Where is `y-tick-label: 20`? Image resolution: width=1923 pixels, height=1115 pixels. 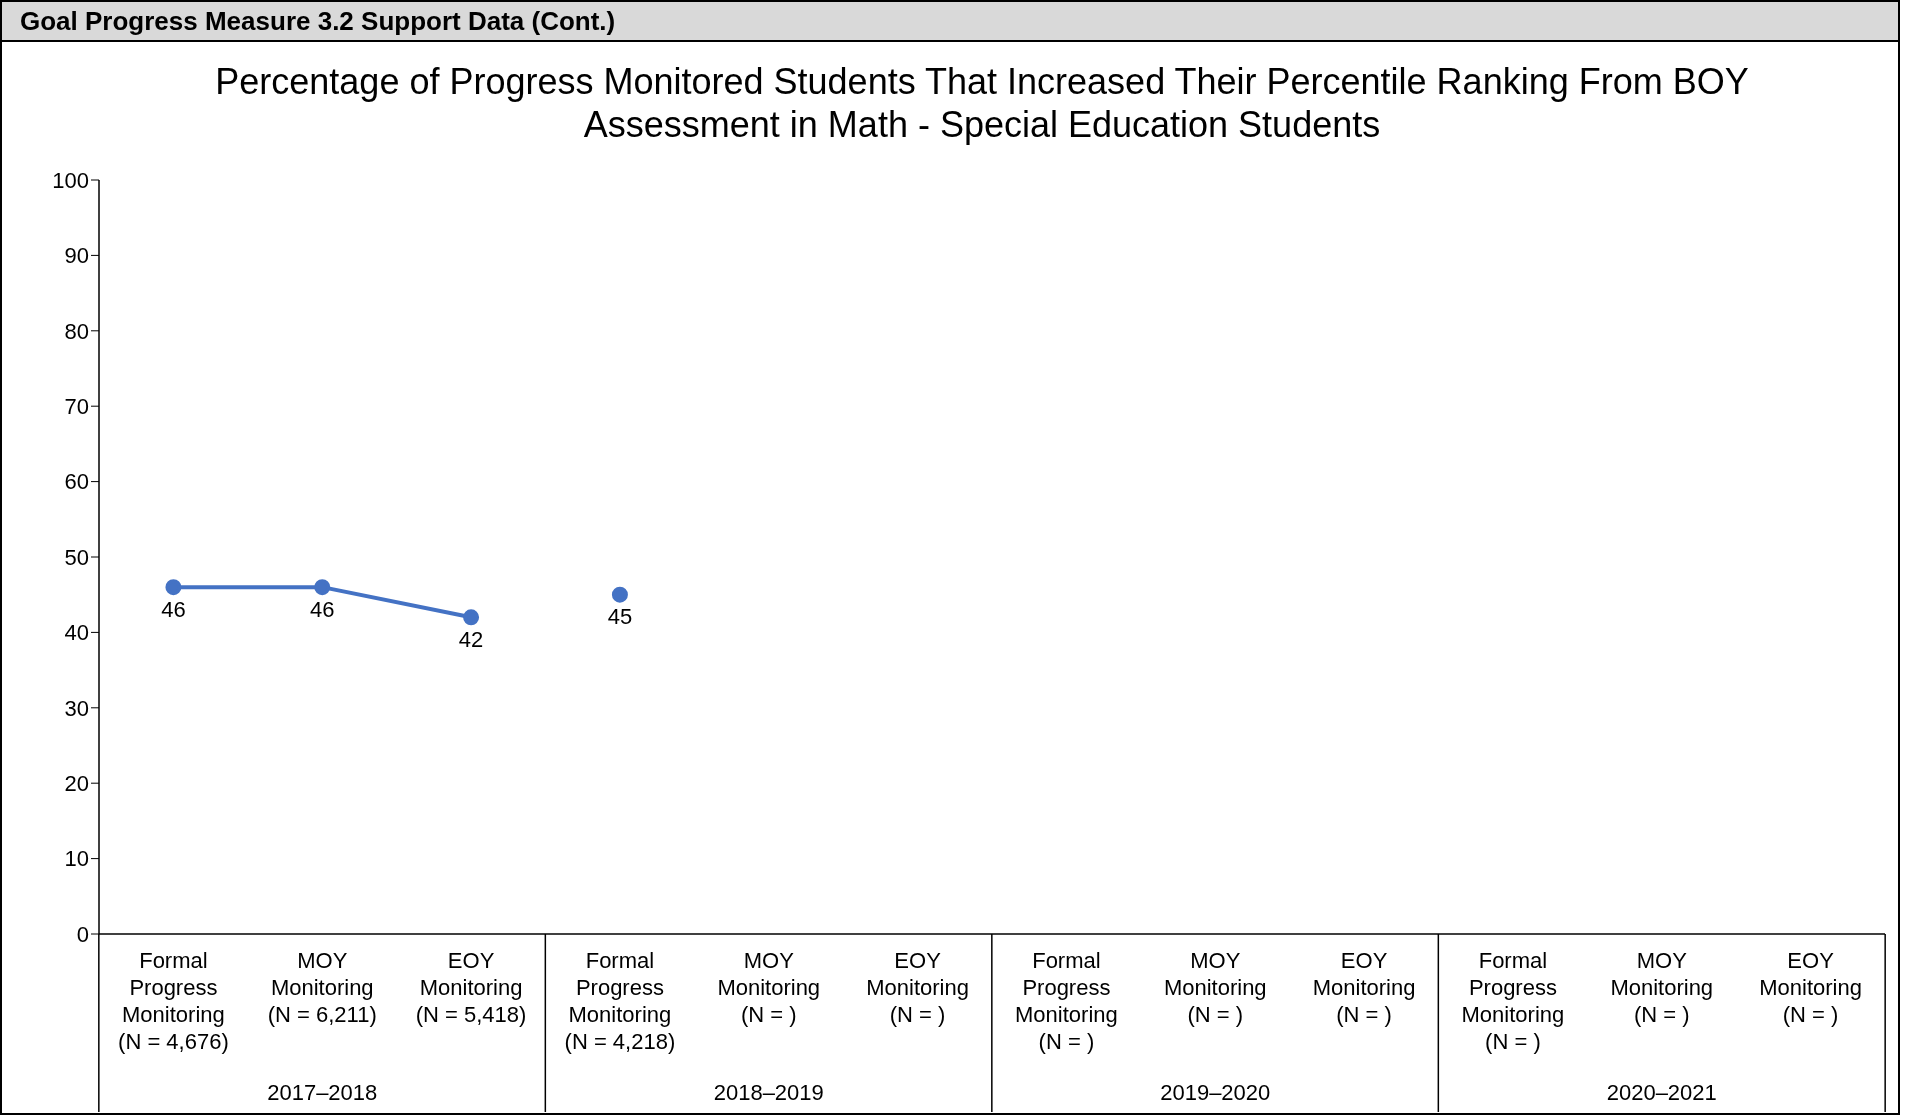
y-tick-label: 20 is located at coordinates (76, 784).